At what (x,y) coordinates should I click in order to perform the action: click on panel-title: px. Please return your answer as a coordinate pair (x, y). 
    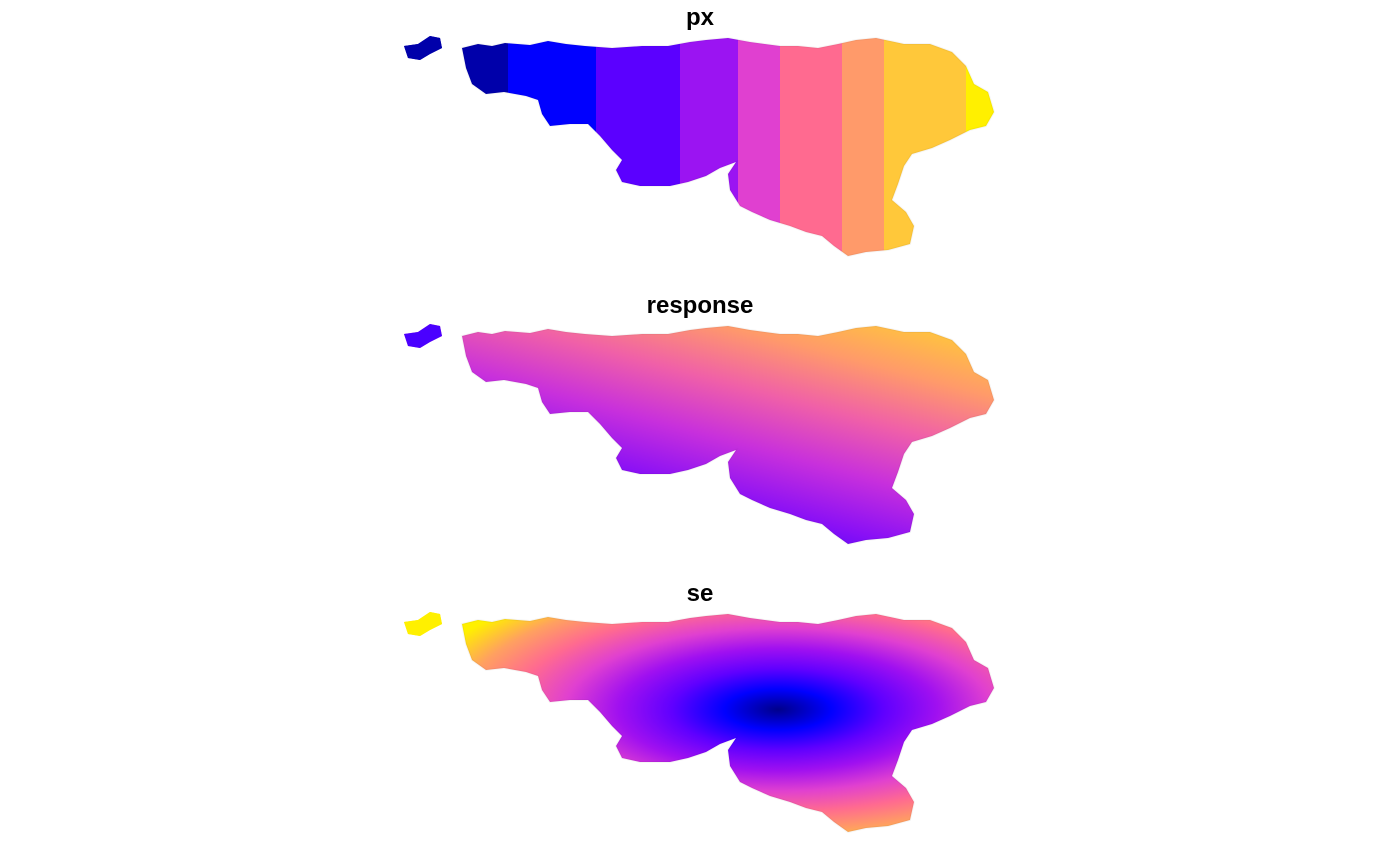
    Looking at the image, I should click on (699, 17).